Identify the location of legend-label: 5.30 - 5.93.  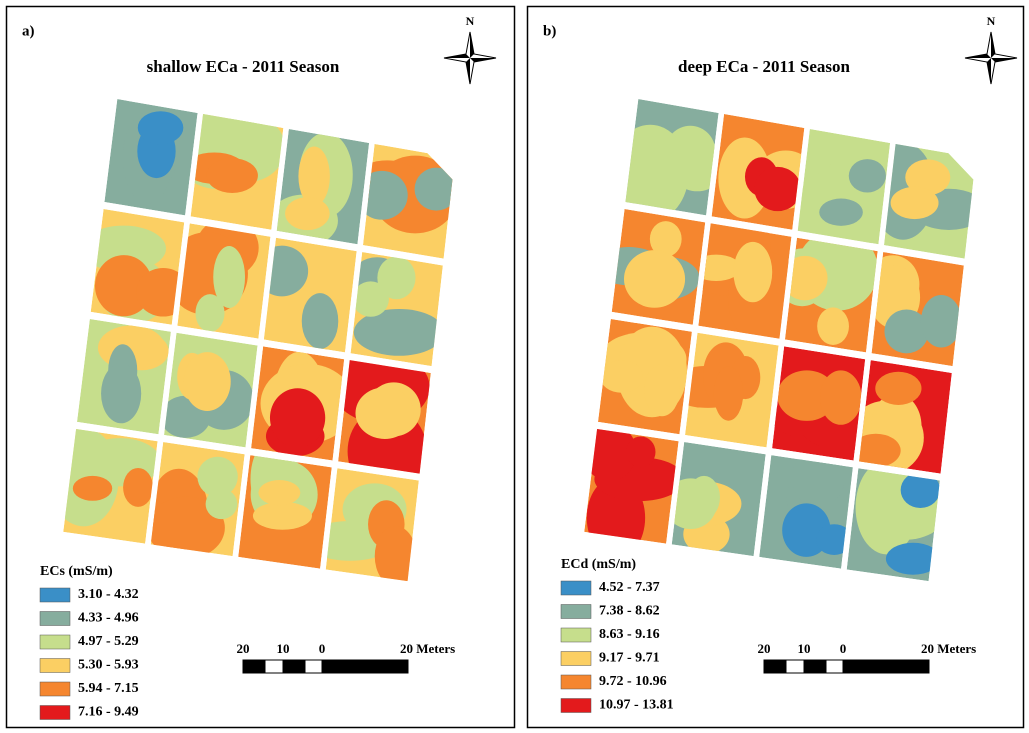
(108, 665).